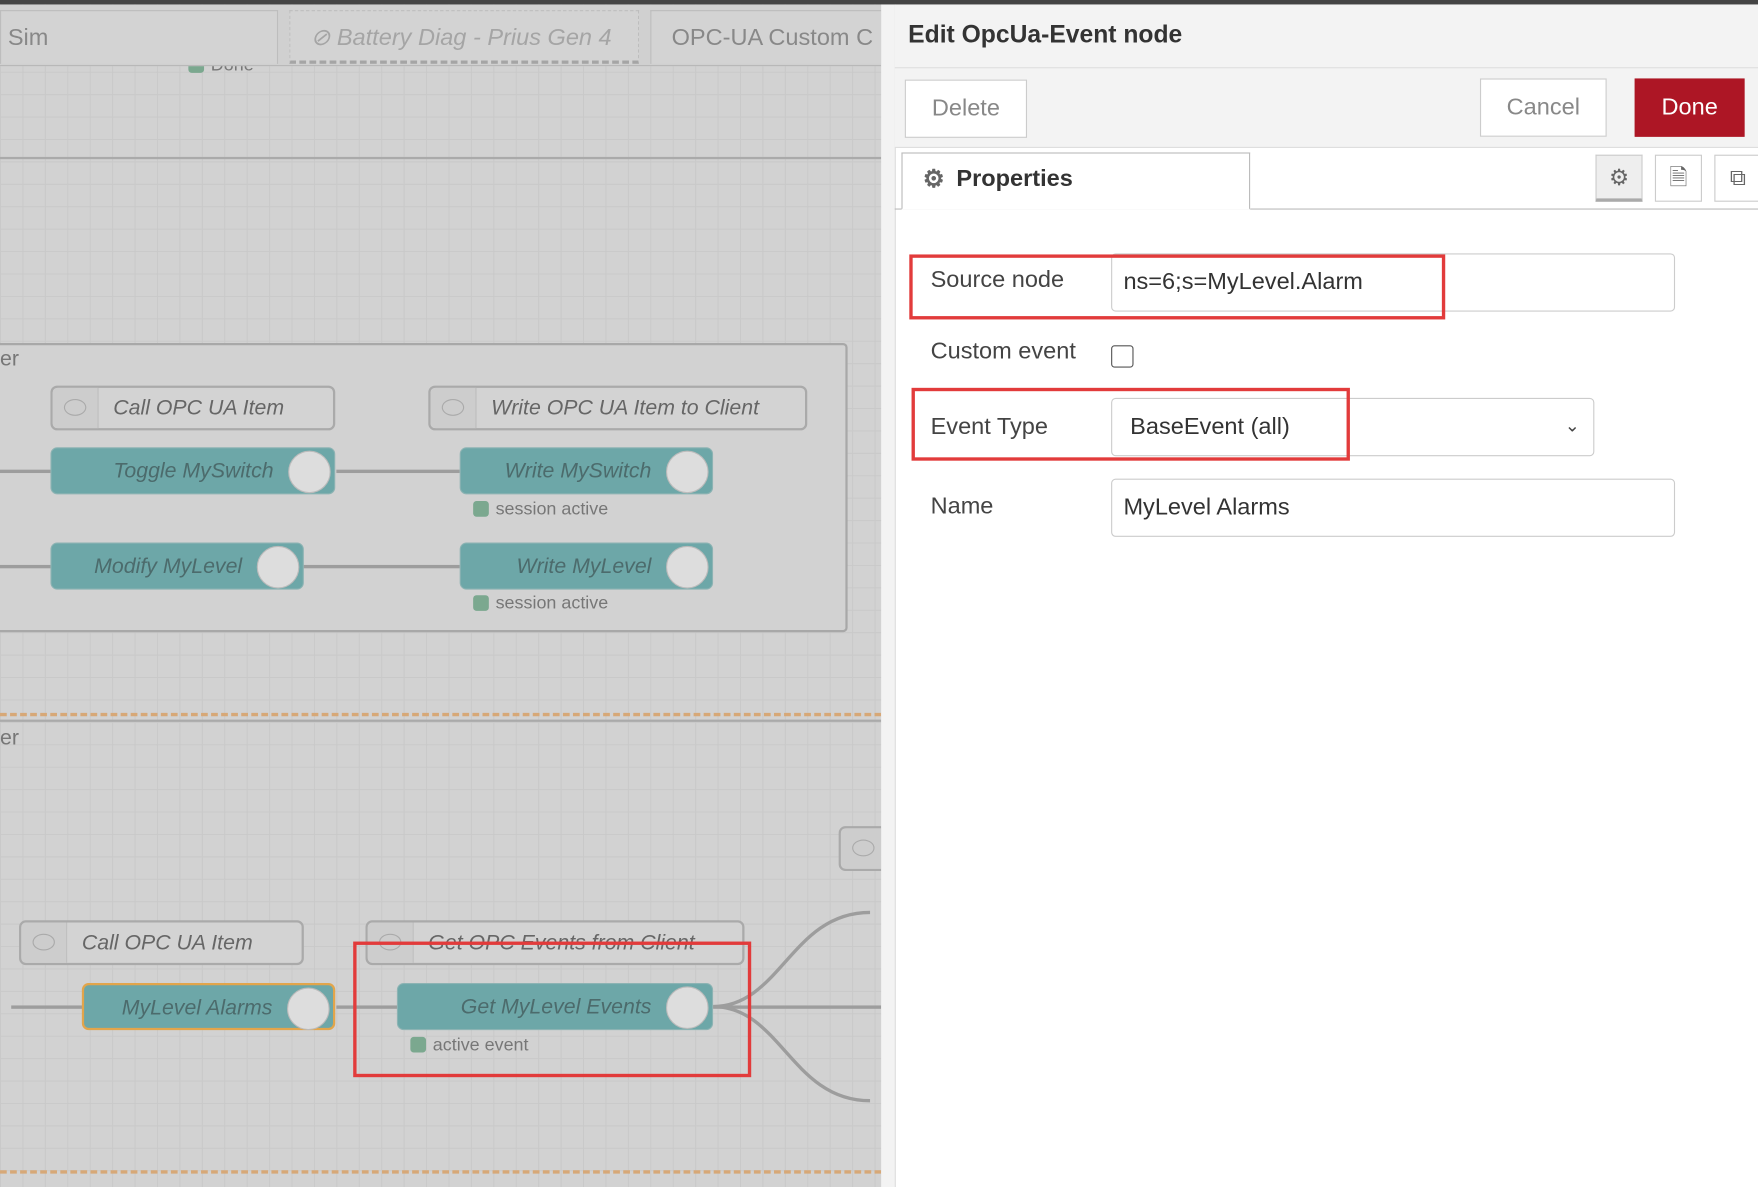 This screenshot has width=1758, height=1187. Describe the element at coordinates (625, 408) in the screenshot. I see `comment-text: Write OPC UA Item to Client` at that location.